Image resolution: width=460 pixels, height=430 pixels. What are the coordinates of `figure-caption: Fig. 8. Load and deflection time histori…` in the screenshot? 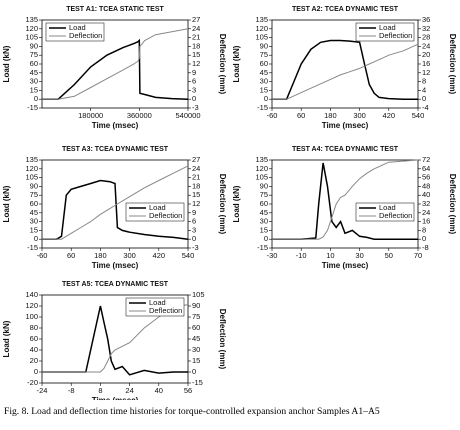 It's located at (192, 411).